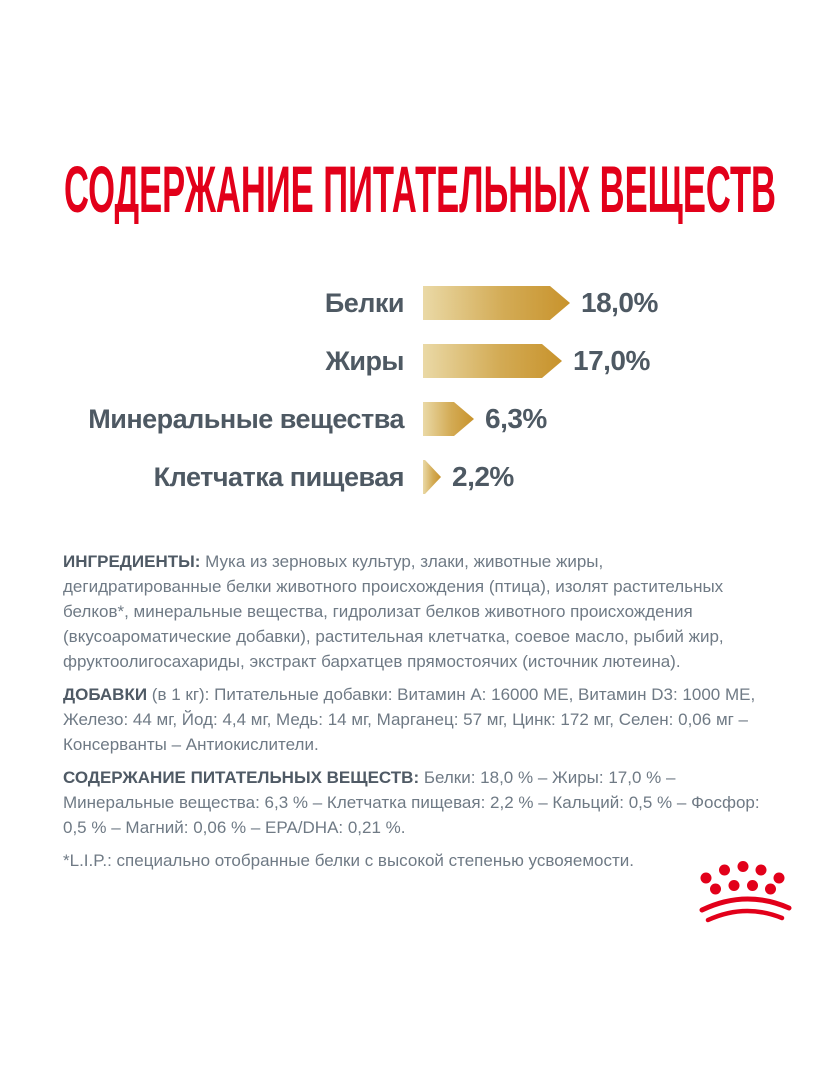 This screenshot has height=1080, width=840. What do you see at coordinates (516, 418) in the screenshot?
I see `chart-value-label: 6,3%` at bounding box center [516, 418].